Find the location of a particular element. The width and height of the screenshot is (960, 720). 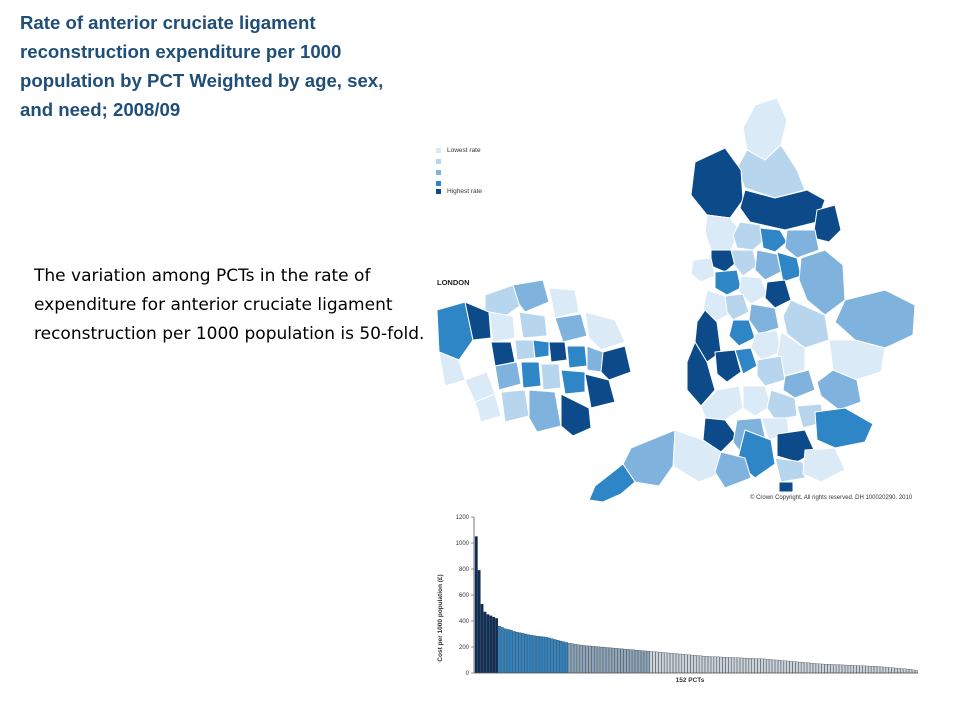

region-dorset is located at coordinates (733, 470).